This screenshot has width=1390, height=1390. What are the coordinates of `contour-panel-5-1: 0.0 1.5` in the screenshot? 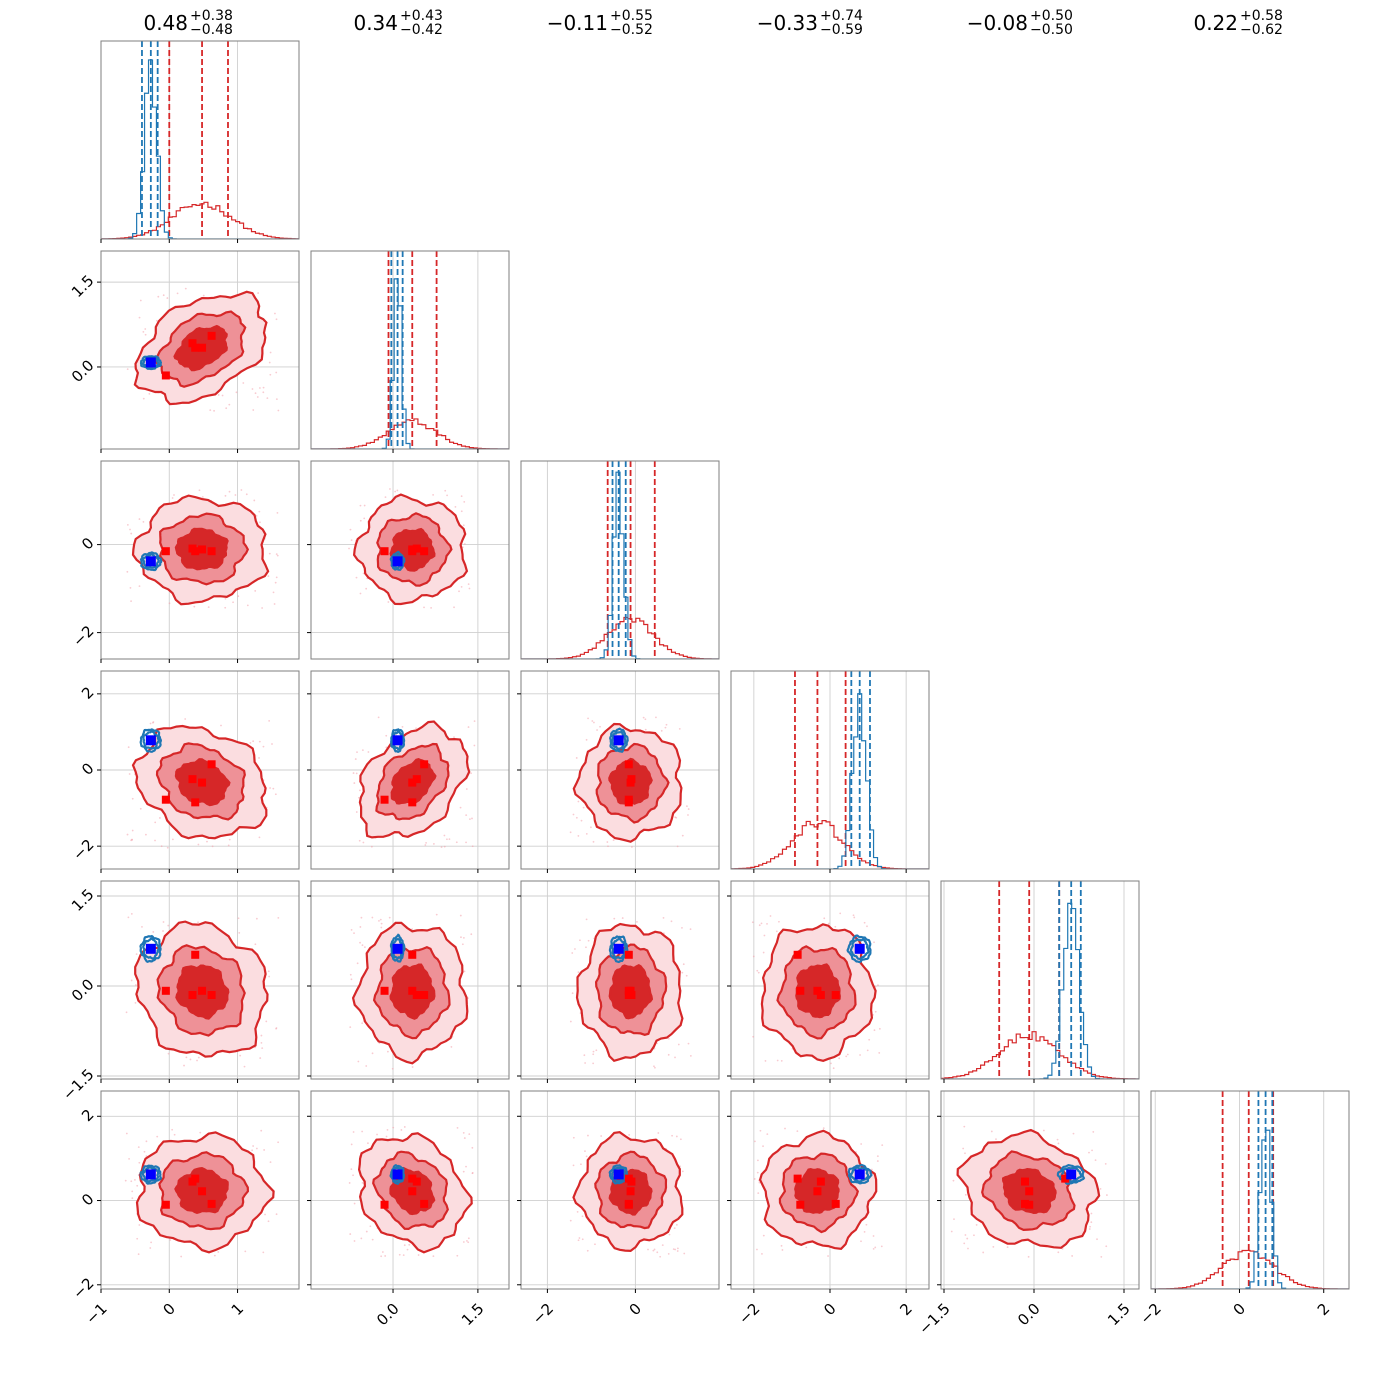 It's located at (408, 1210).